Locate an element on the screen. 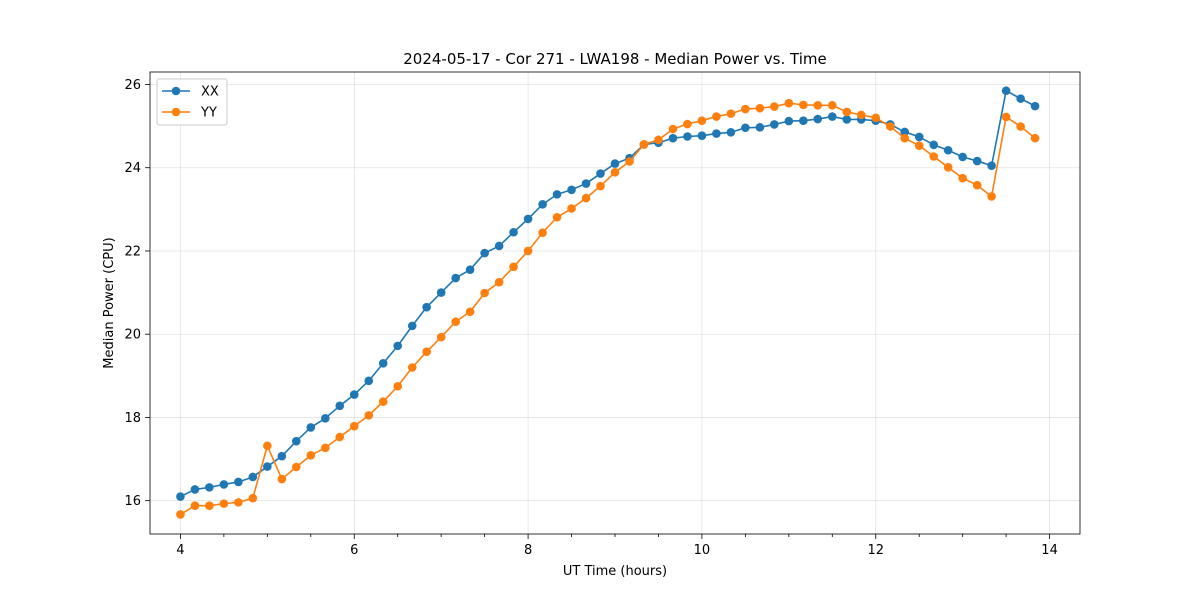 The image size is (1200, 600). y-tick-label: 24 is located at coordinates (132, 168).